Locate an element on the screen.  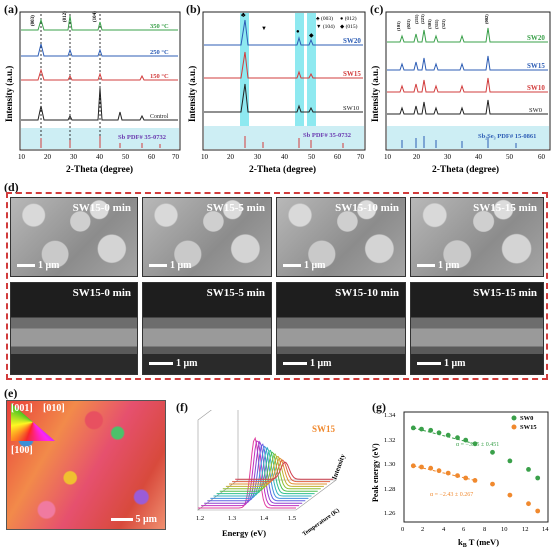
legend-012: ● (012) is located at coordinates (348, 18).